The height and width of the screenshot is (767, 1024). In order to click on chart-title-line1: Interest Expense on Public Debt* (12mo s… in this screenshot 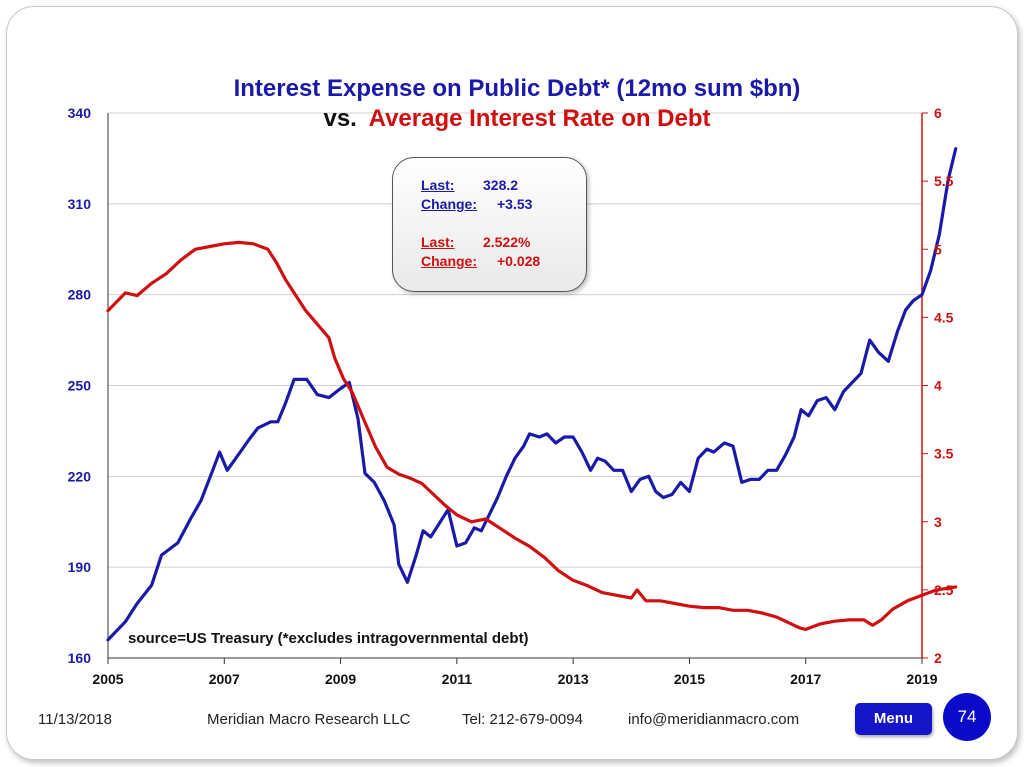, I will do `click(517, 88)`.